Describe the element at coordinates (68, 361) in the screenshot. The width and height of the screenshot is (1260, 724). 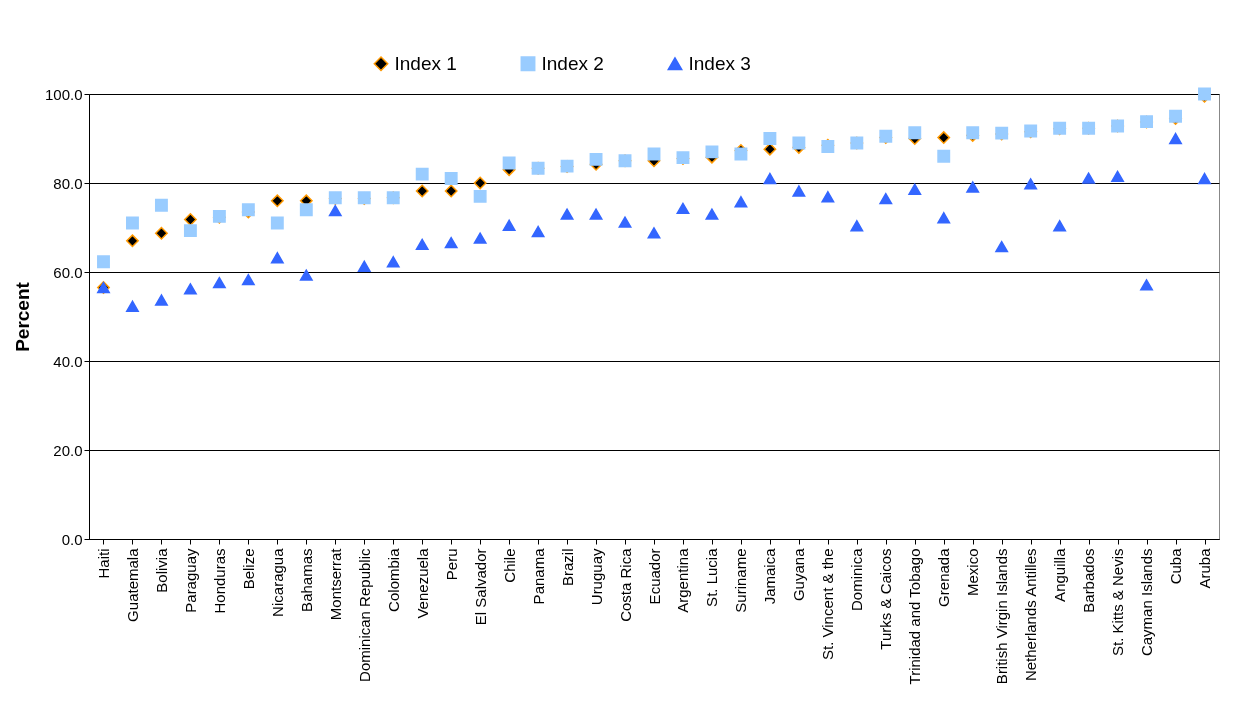
I see `y-tick-label: 40.0` at that location.